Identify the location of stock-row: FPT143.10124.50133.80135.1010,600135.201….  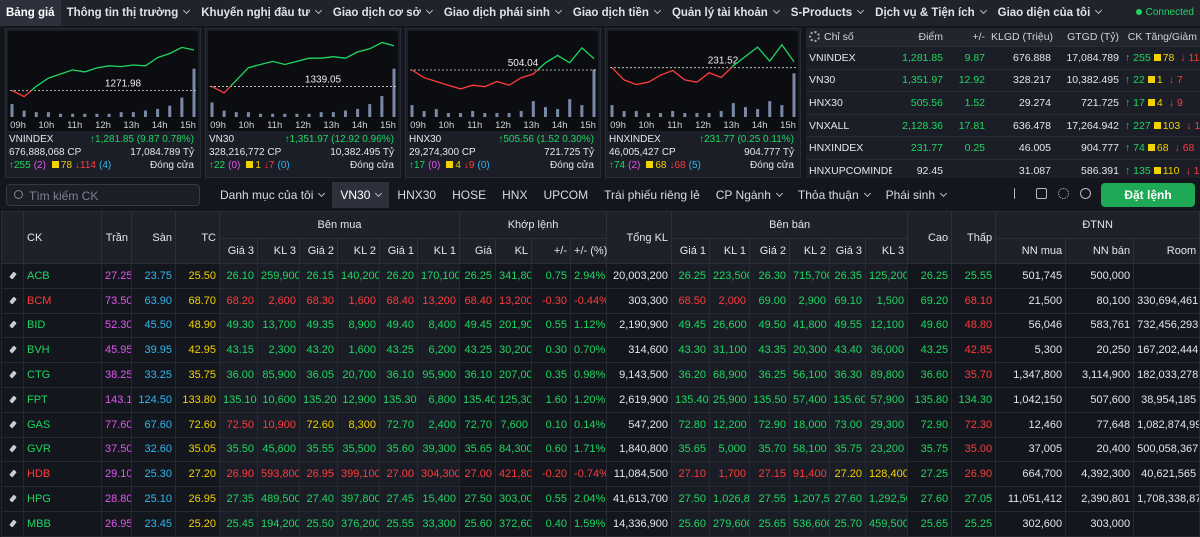
(600, 399).